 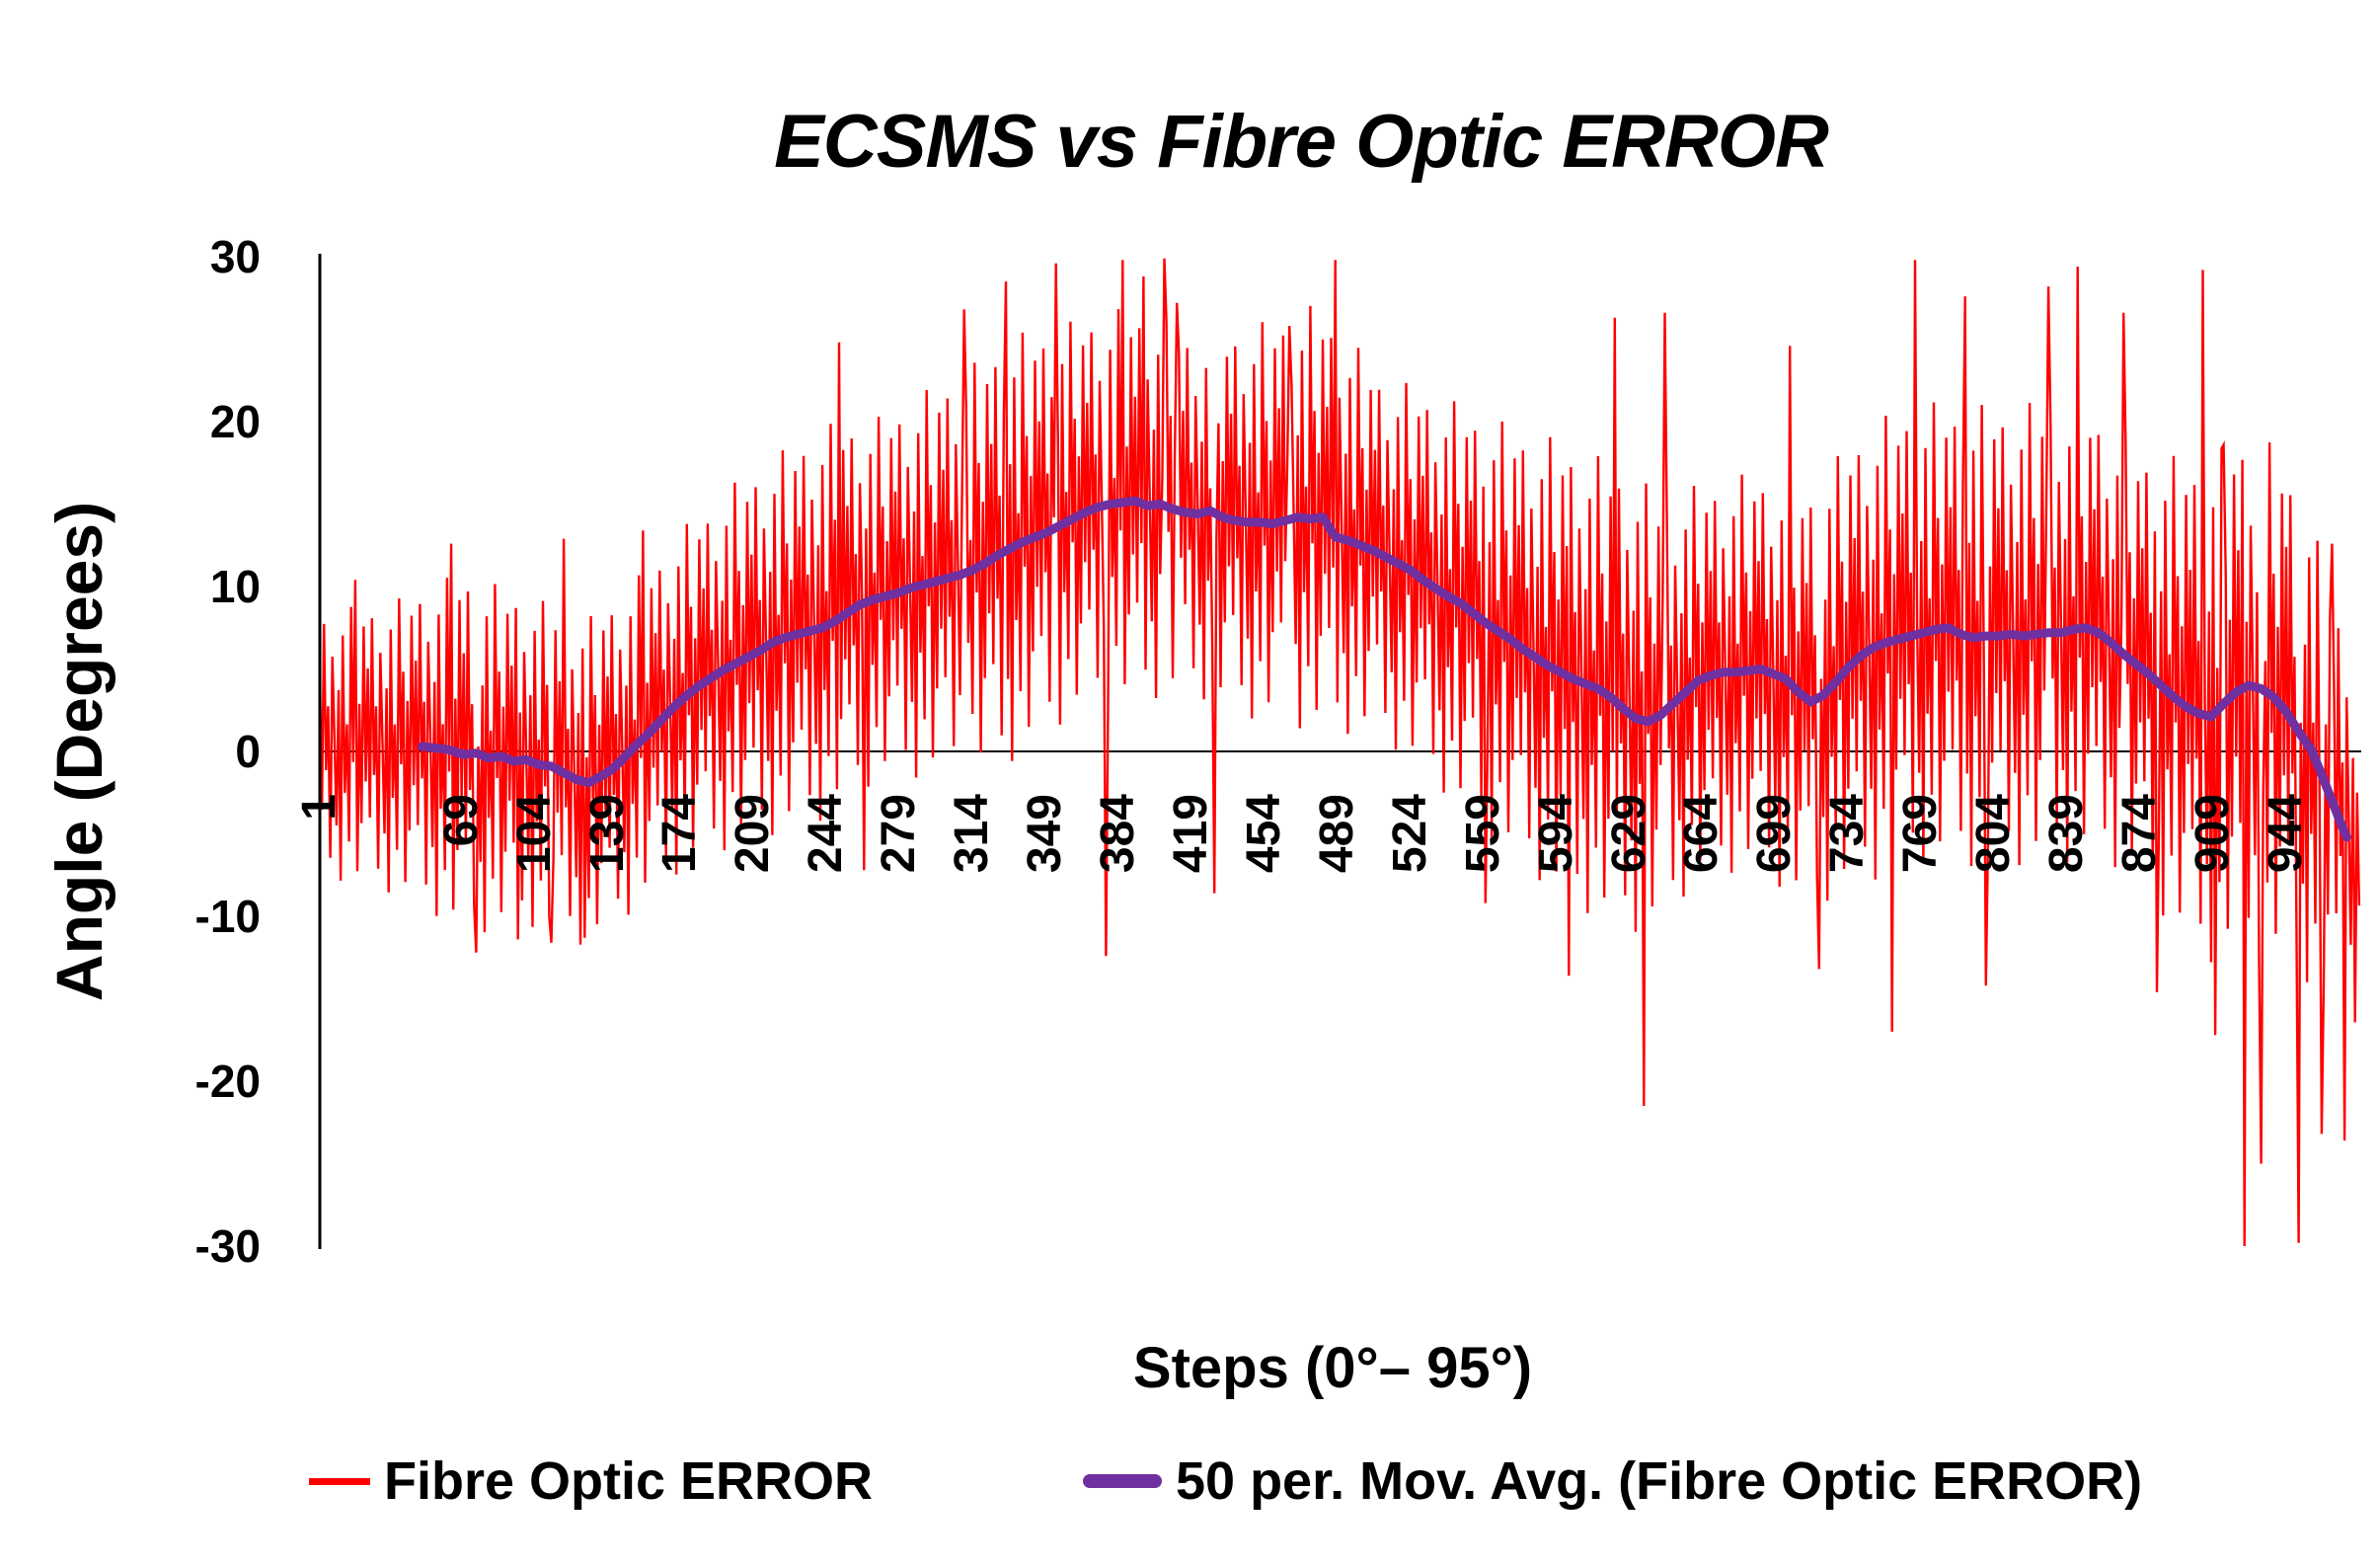 What do you see at coordinates (1555, 834) in the screenshot?
I see `x-tick-label: 594` at bounding box center [1555, 834].